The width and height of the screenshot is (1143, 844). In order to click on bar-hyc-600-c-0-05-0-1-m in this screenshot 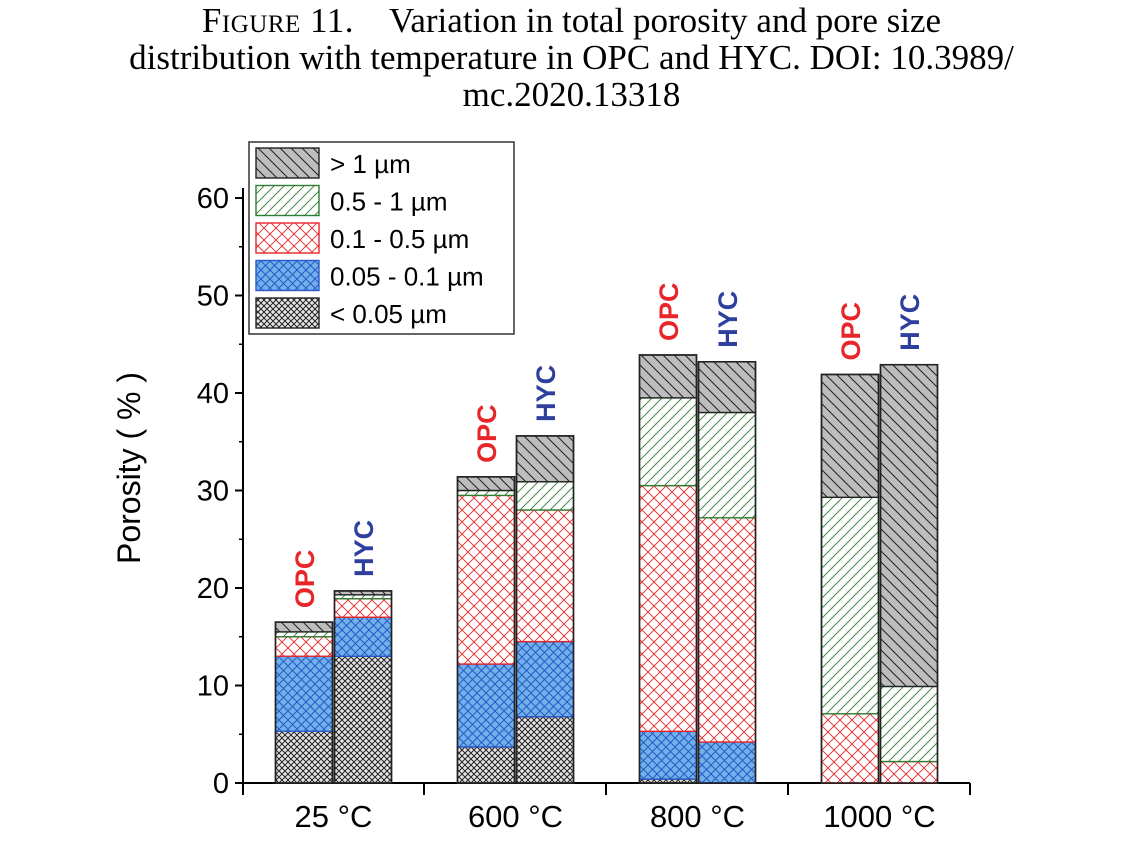, I will do `click(545, 679)`.